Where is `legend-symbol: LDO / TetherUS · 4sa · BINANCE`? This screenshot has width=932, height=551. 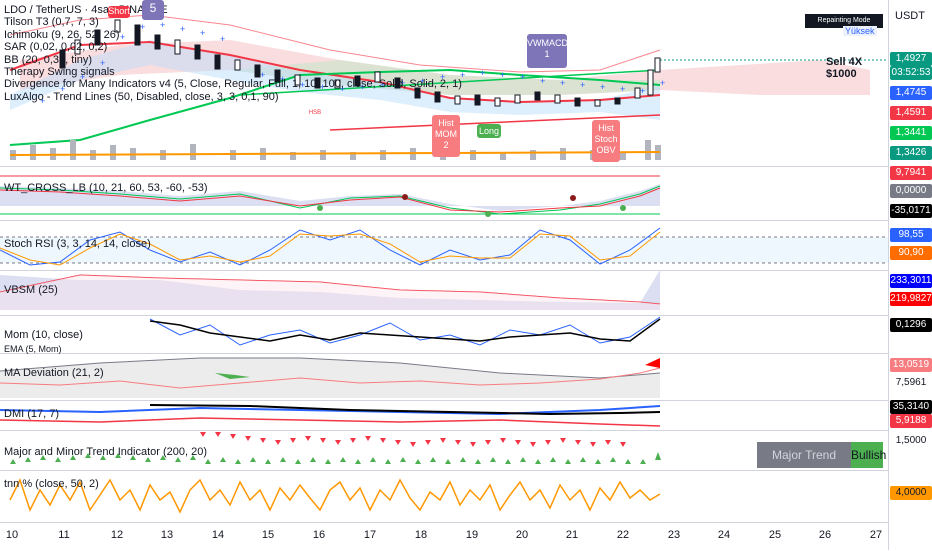 legend-symbol: LDO / TetherUS · 4sa · BINANCE is located at coordinates (86, 10).